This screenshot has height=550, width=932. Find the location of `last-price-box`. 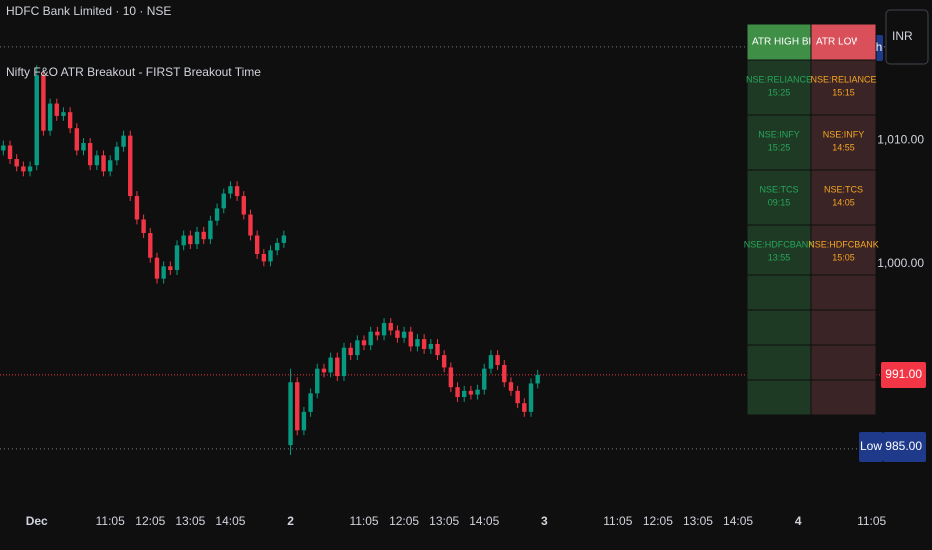

last-price-box is located at coordinates (903, 375).